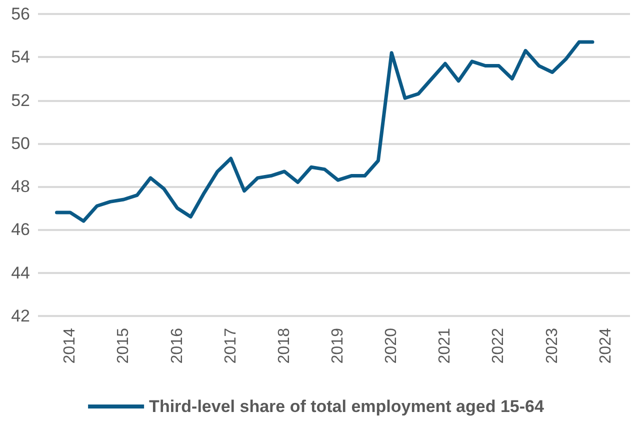 The width and height of the screenshot is (632, 426). What do you see at coordinates (552, 346) in the screenshot?
I see `x-tick-label: 2023` at bounding box center [552, 346].